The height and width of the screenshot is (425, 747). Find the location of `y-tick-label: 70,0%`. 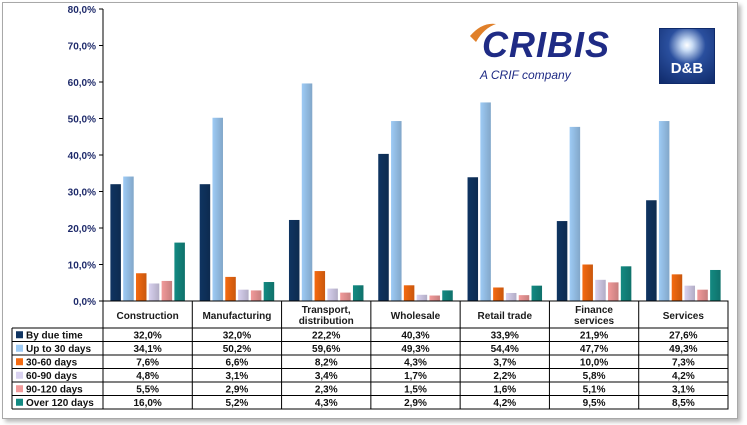

y-tick-label: 70,0% is located at coordinates (82, 47).